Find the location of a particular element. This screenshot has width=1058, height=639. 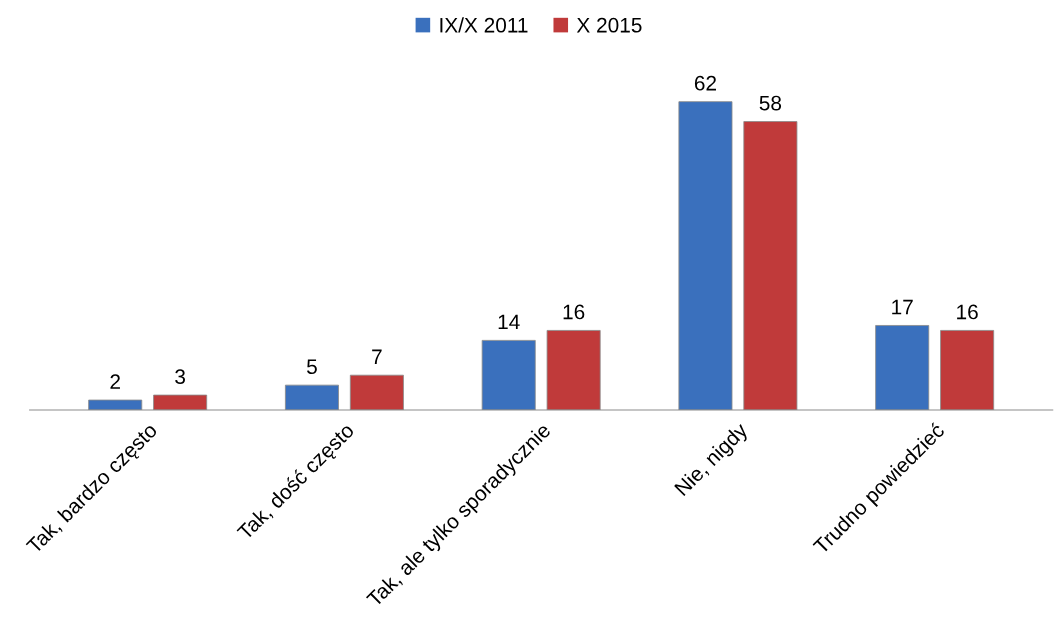

data-label: 5 is located at coordinates (312, 367).